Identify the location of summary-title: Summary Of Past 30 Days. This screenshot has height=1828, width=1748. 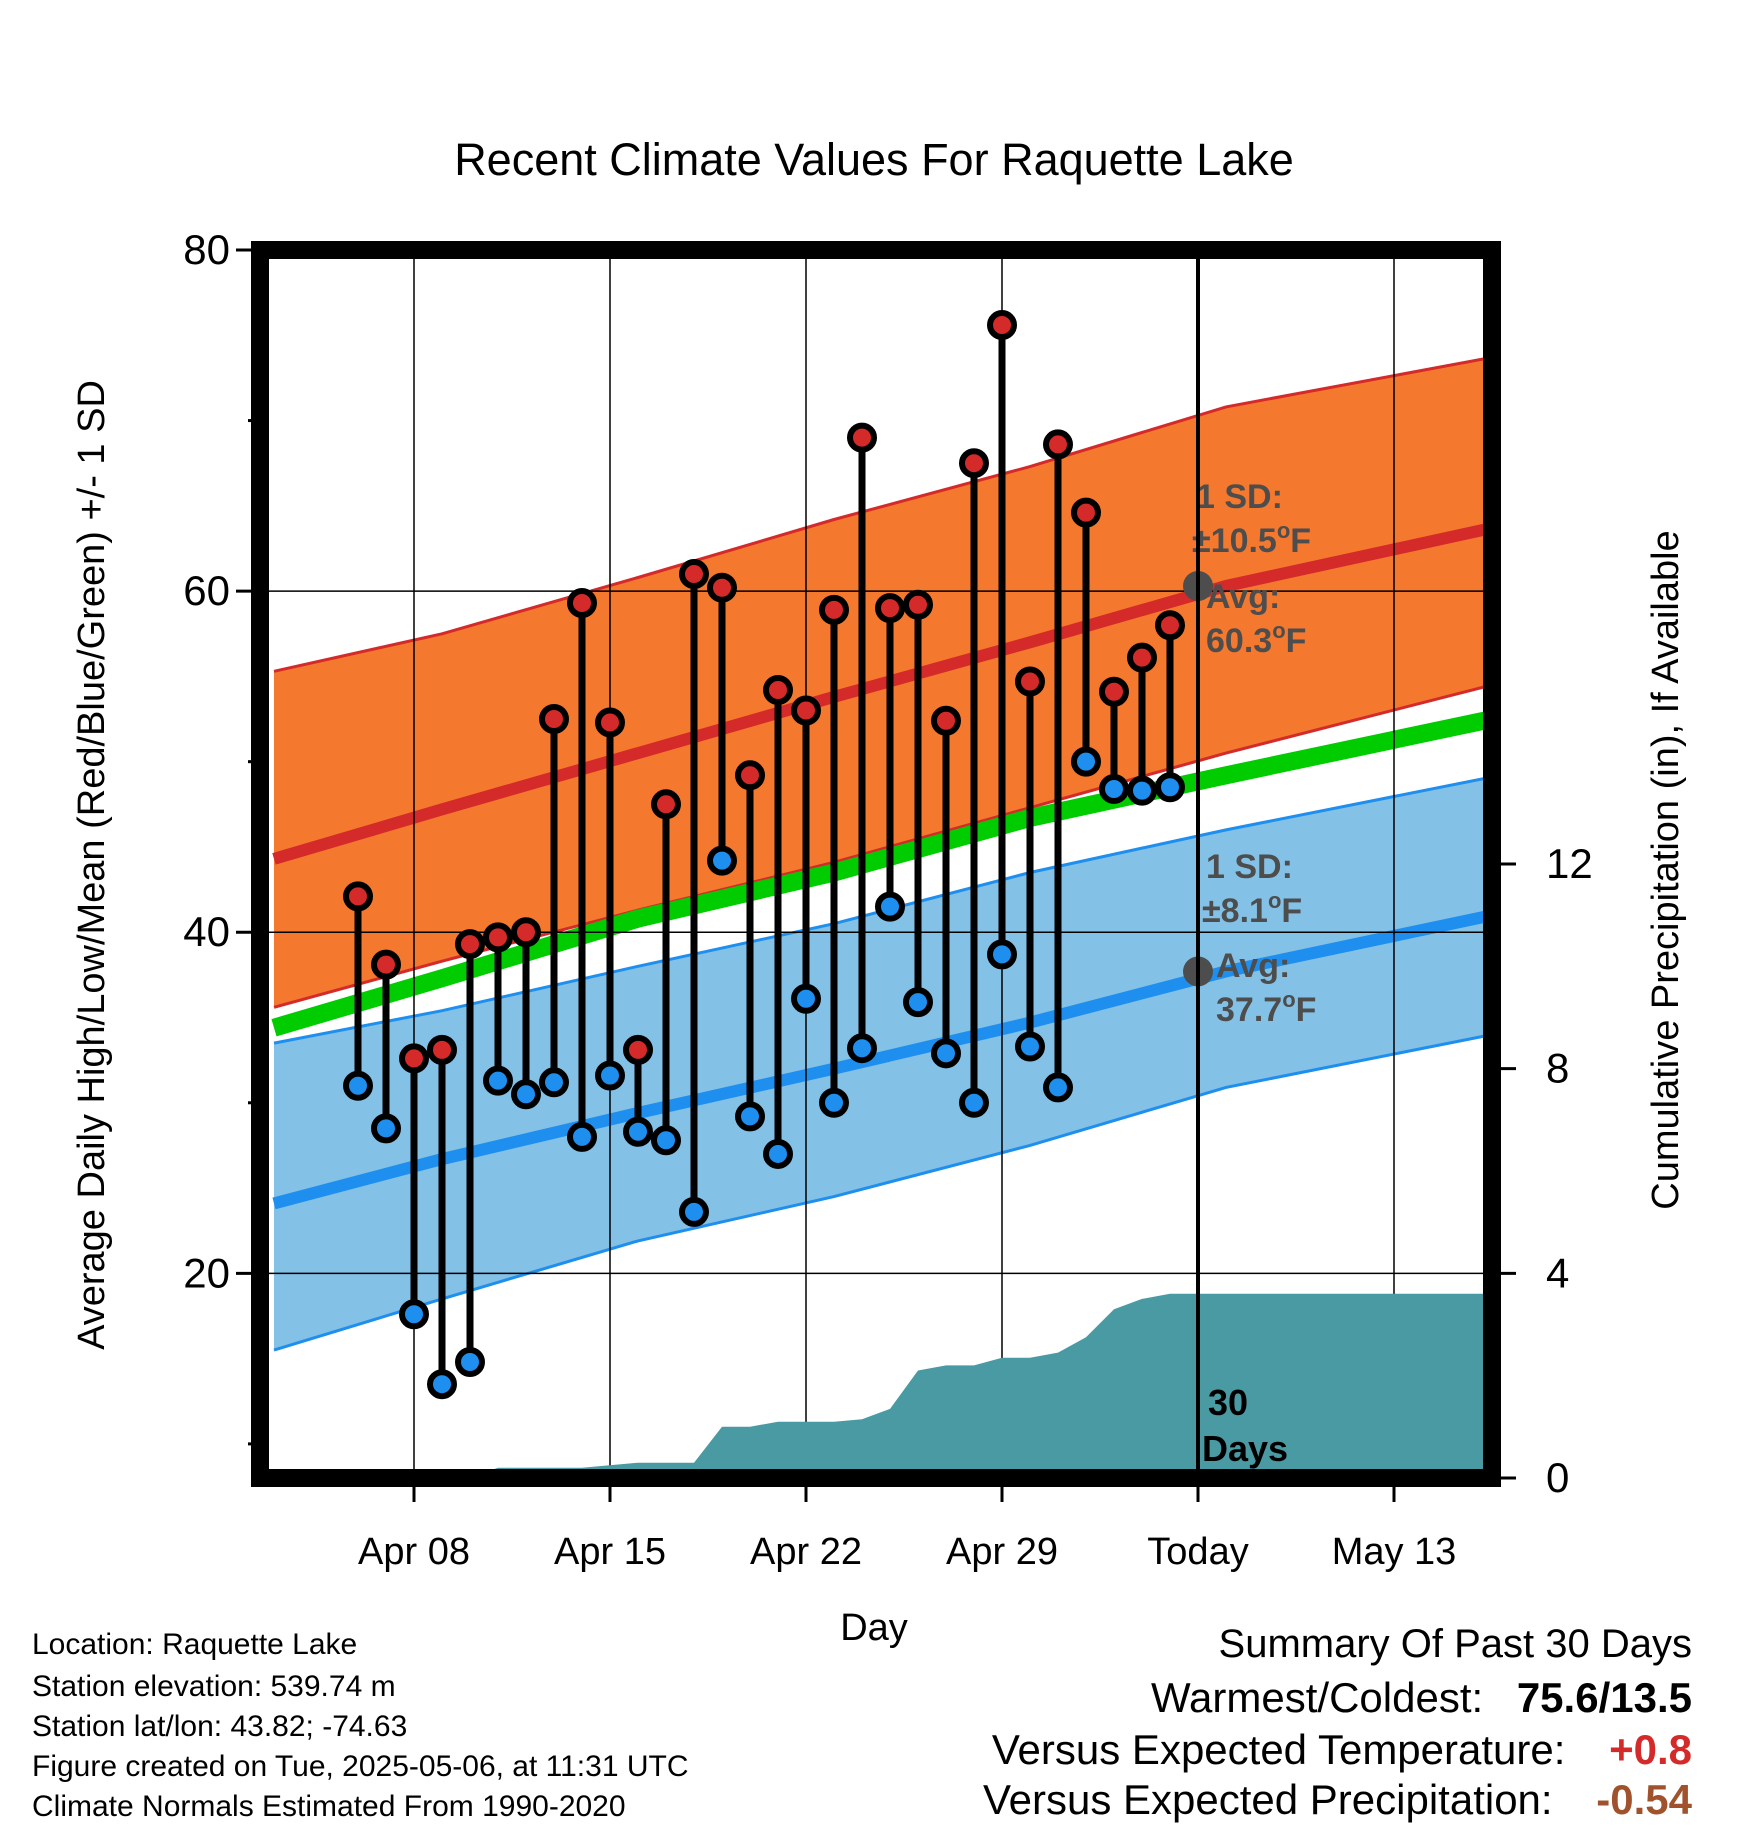
(1455, 1644).